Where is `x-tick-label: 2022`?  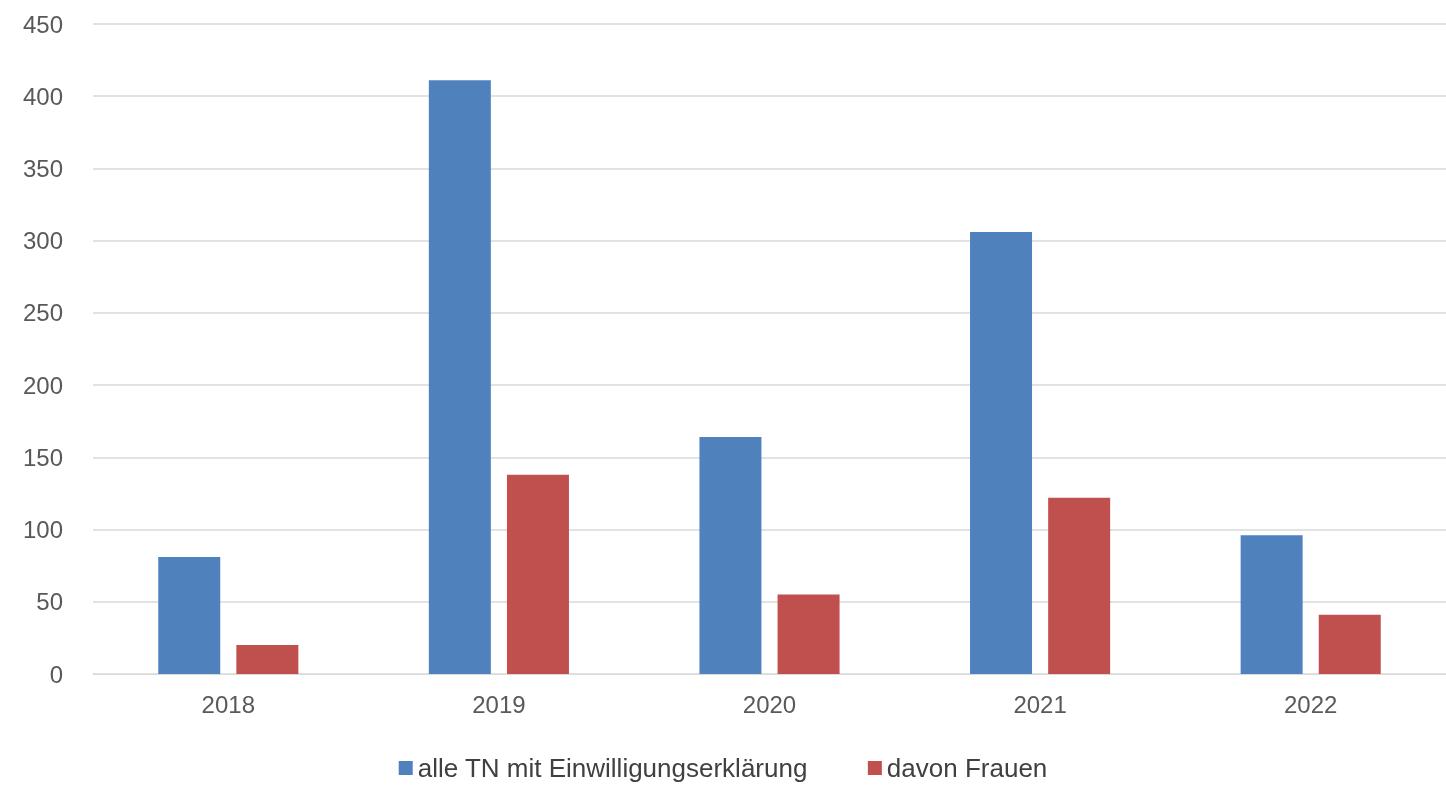
x-tick-label: 2022 is located at coordinates (1311, 704).